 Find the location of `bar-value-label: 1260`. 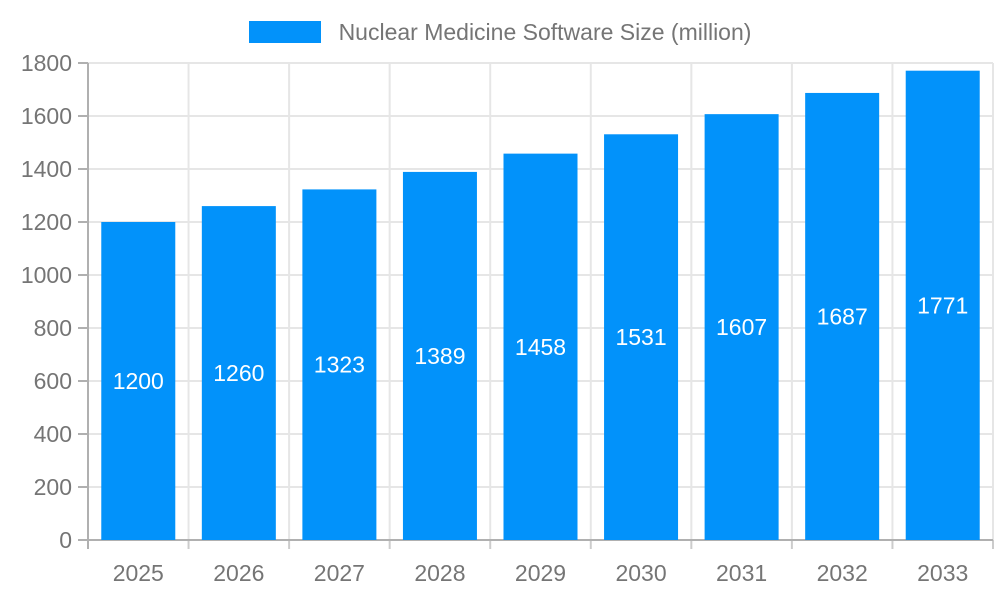

bar-value-label: 1260 is located at coordinates (238, 373).